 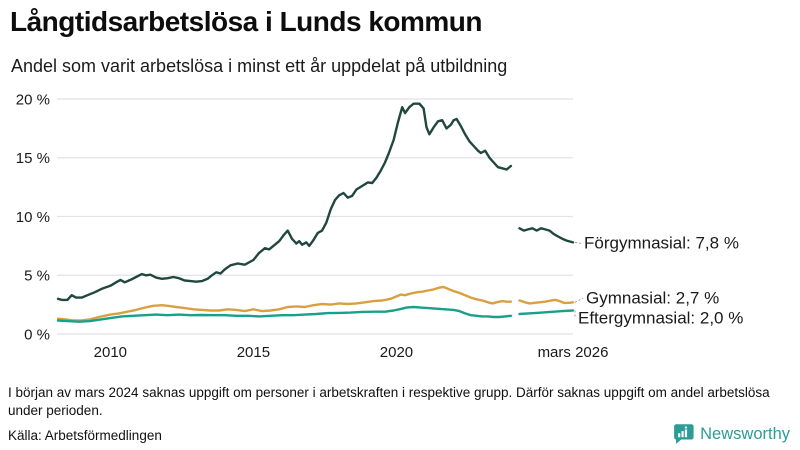 What do you see at coordinates (660, 318) in the screenshot?
I see `series-end-label-eftergymnasial: Eftergymnasial: 2,0 %` at bounding box center [660, 318].